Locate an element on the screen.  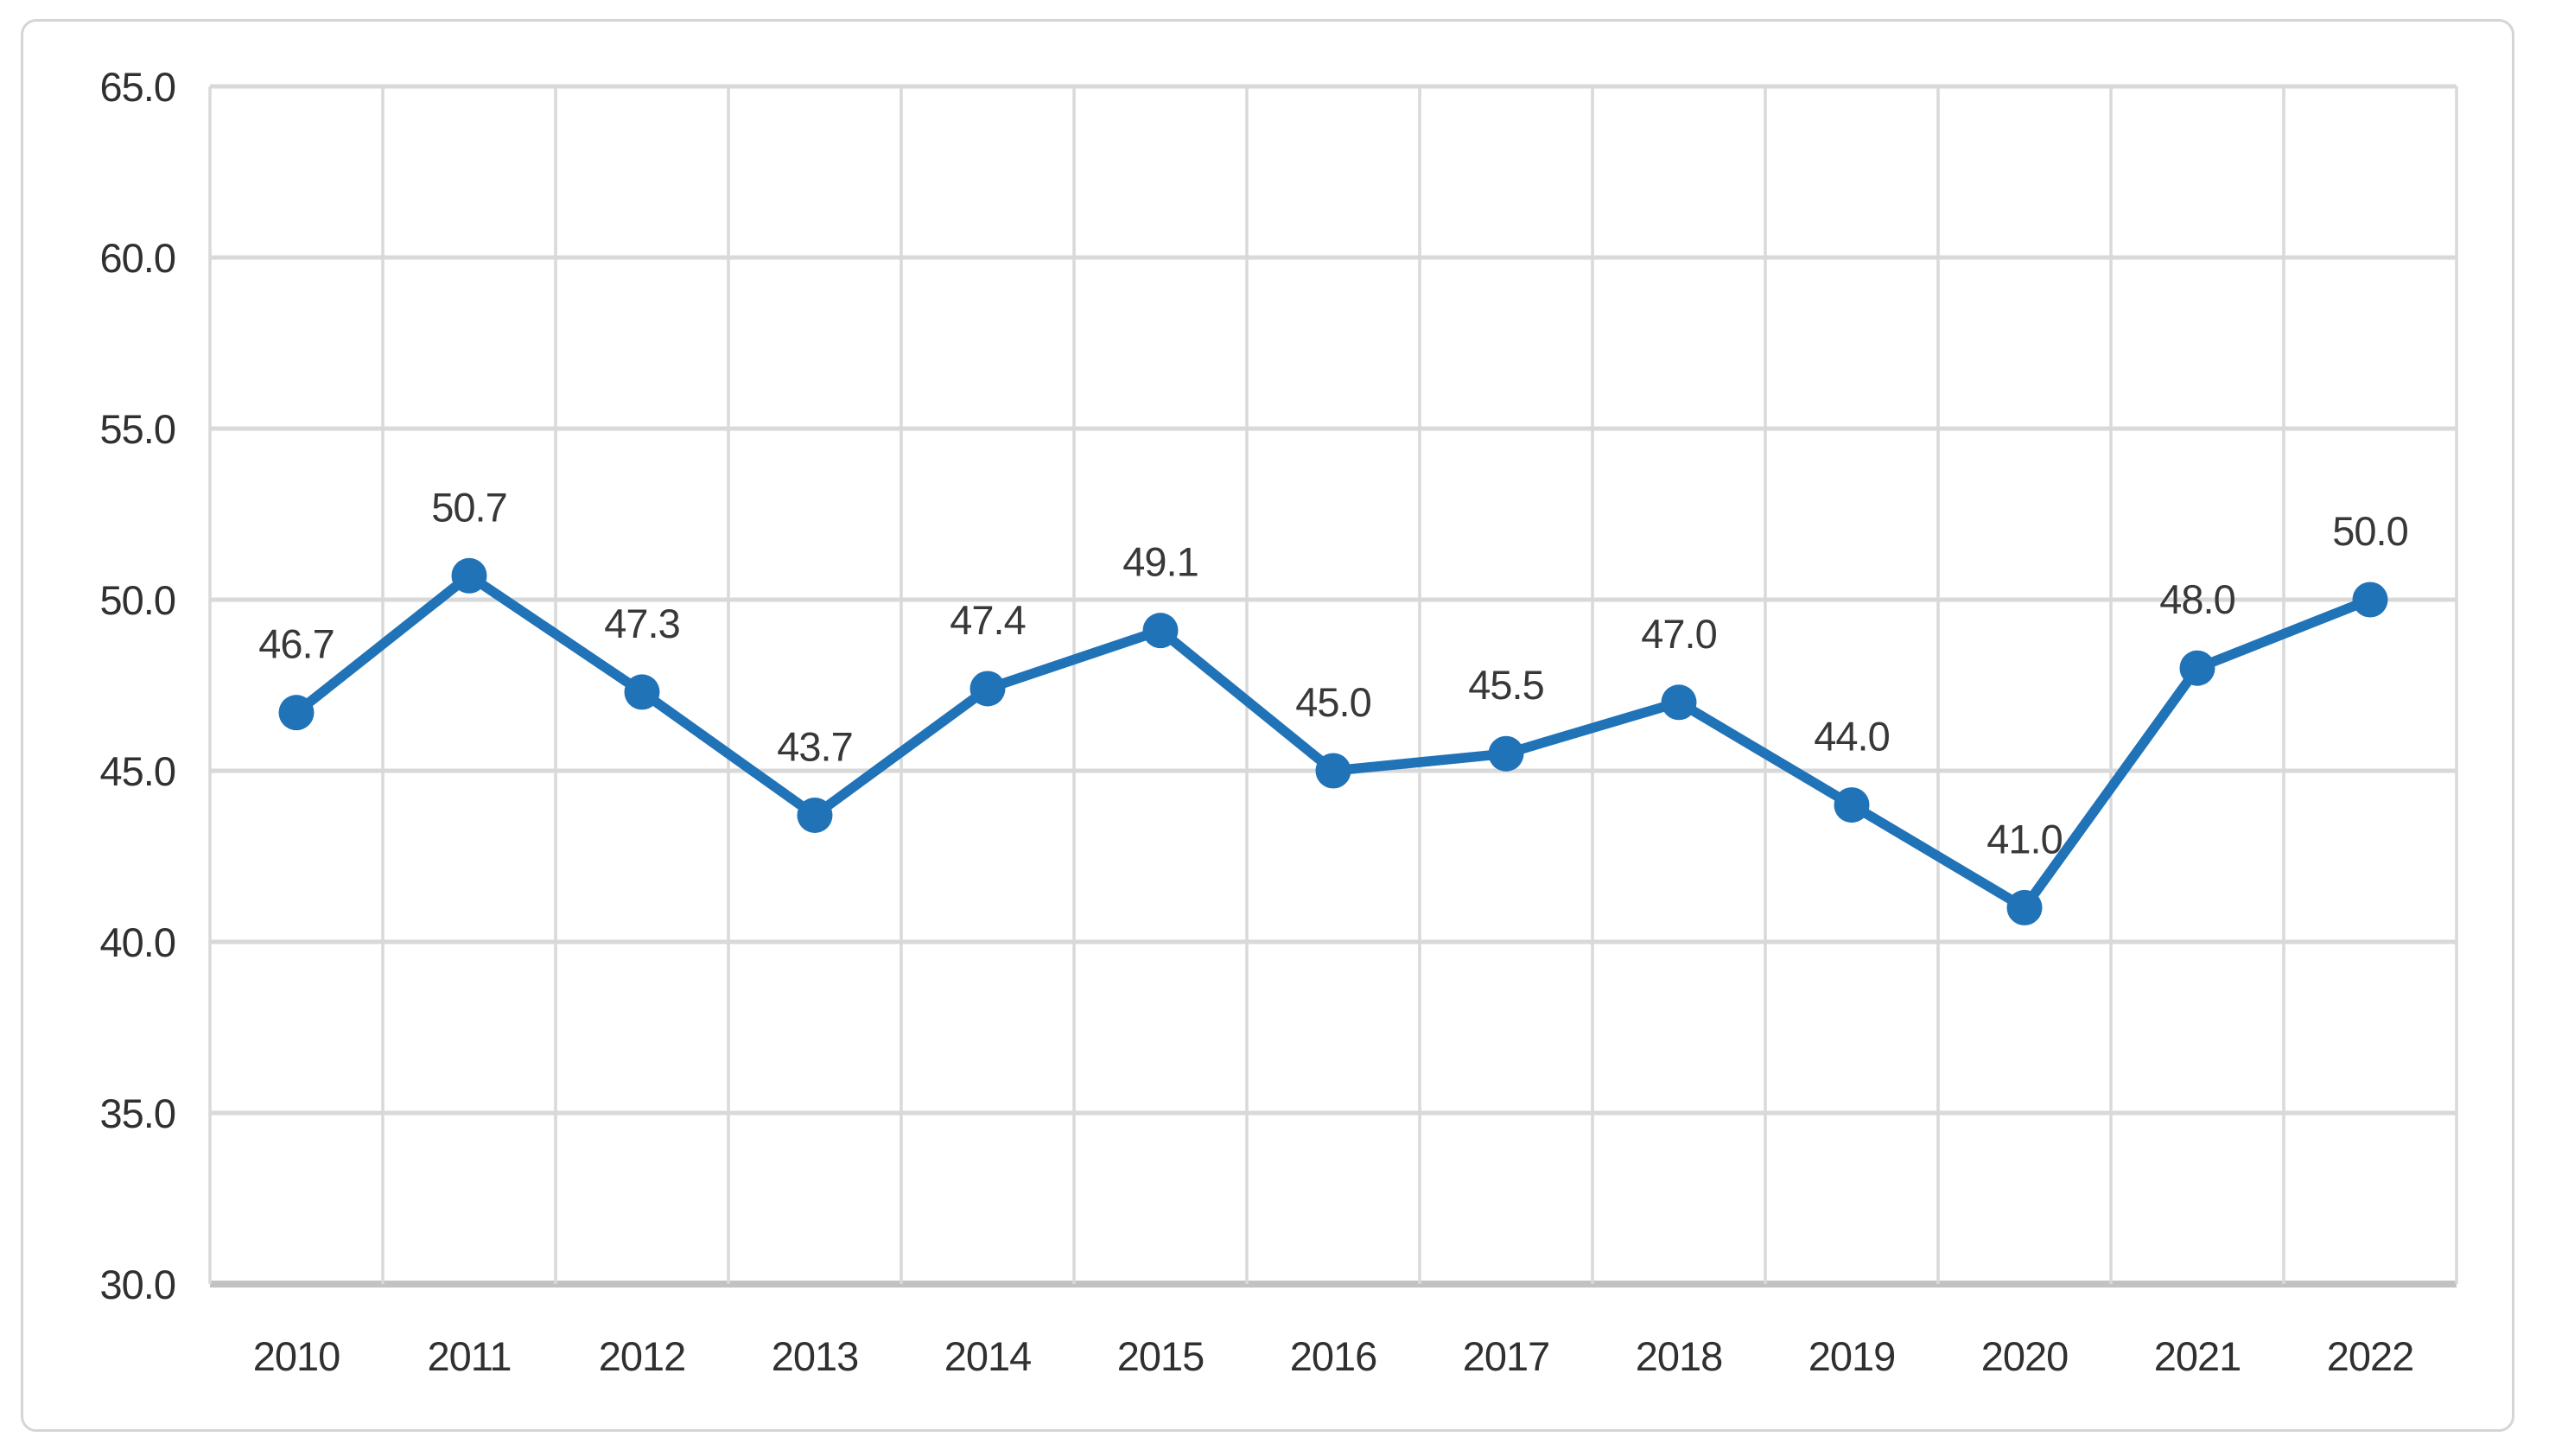
data-point-marker-2011 is located at coordinates (469, 575).